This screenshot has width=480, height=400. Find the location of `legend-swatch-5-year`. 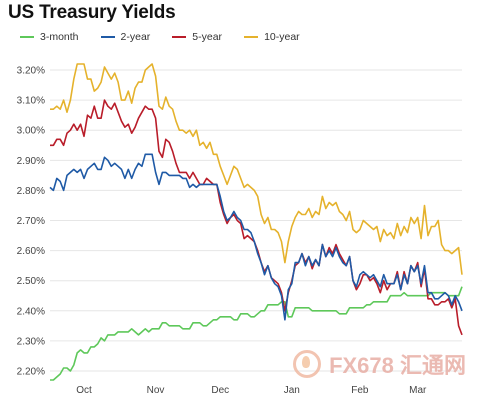

legend-swatch-5-year is located at coordinates (179, 37).